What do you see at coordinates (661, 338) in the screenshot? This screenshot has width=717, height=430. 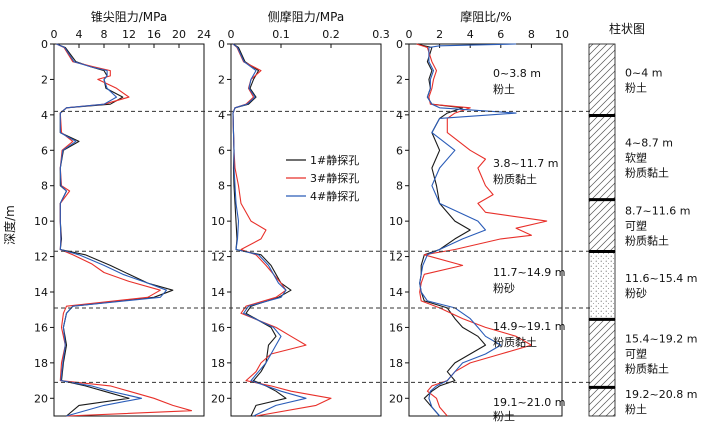 I see `column-layer-label: 15.4~19.2 m` at bounding box center [661, 338].